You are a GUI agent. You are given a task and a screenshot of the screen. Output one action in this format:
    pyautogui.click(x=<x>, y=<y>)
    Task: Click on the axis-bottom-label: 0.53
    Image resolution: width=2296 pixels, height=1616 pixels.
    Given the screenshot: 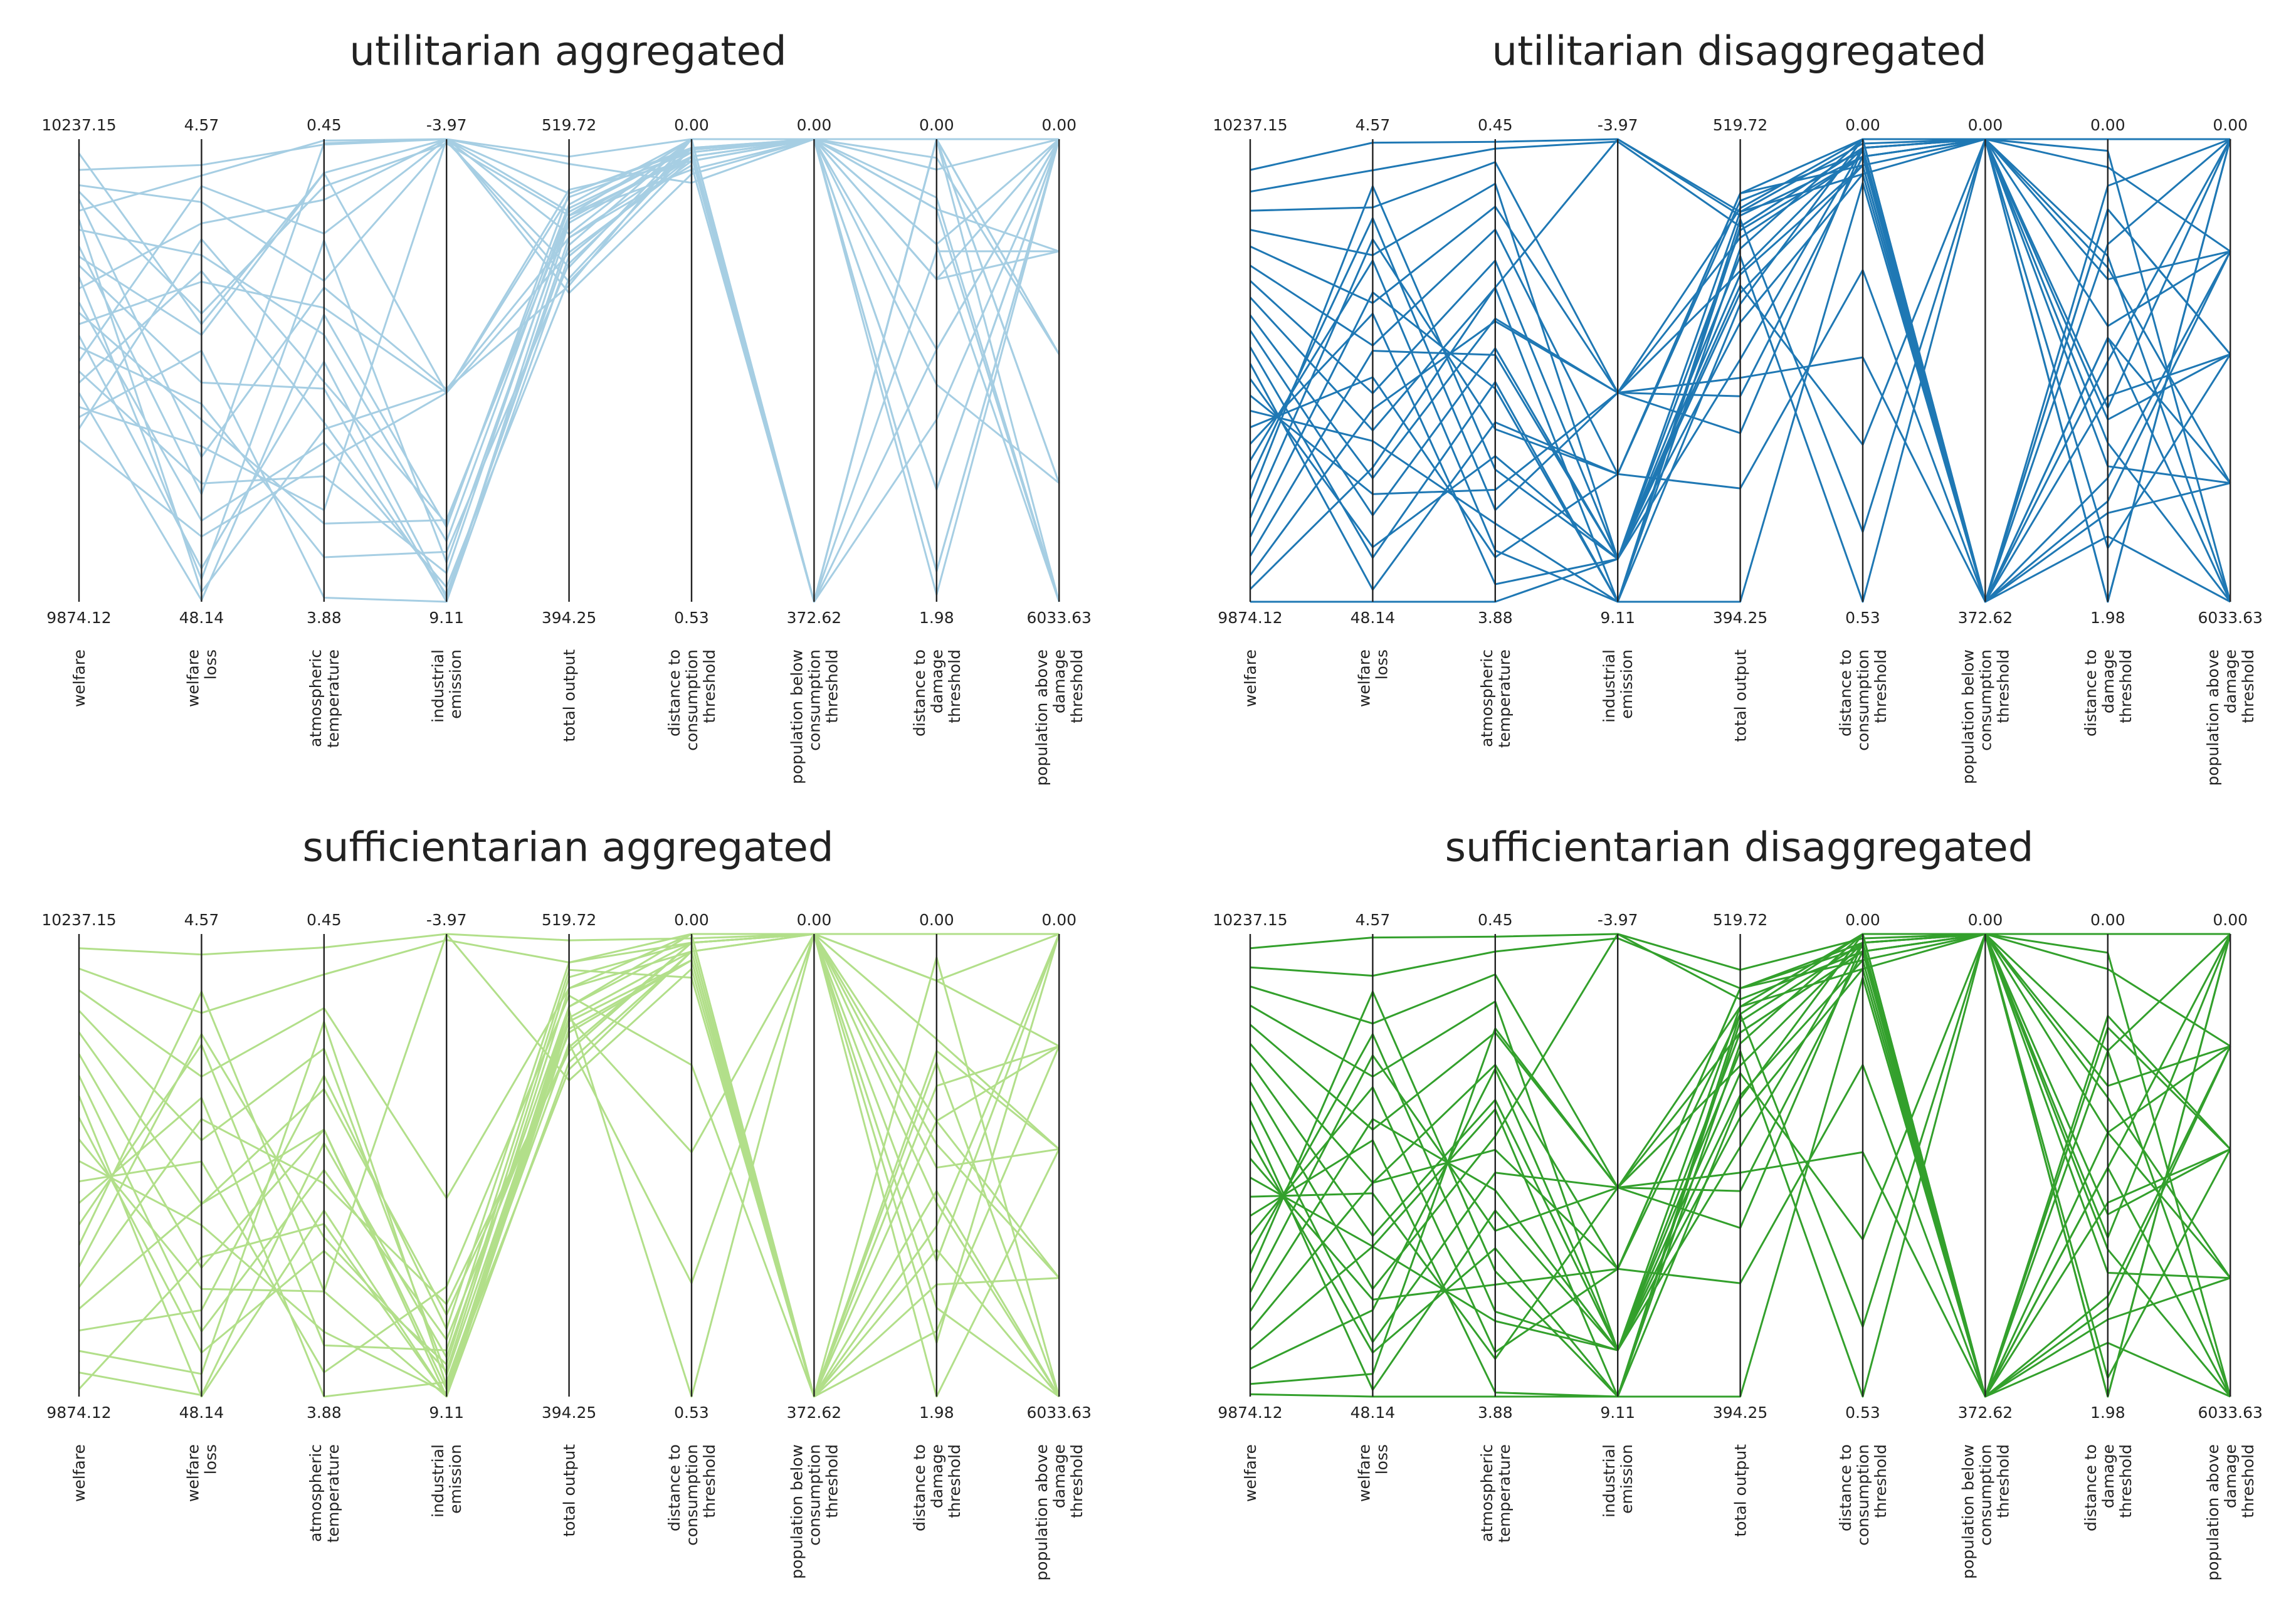 What is the action you would take?
    pyautogui.click(x=1862, y=1413)
    